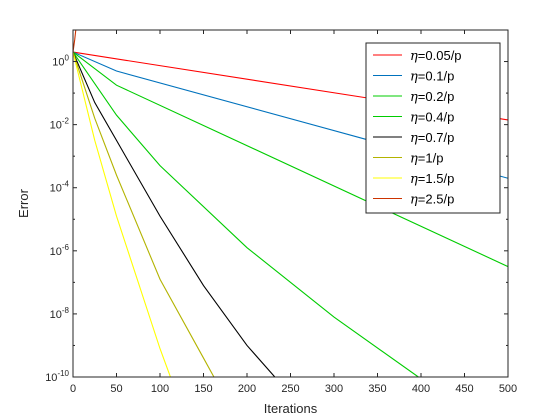  Describe the element at coordinates (432, 77) in the screenshot. I see `legend-entry: η=0.1/p` at that location.